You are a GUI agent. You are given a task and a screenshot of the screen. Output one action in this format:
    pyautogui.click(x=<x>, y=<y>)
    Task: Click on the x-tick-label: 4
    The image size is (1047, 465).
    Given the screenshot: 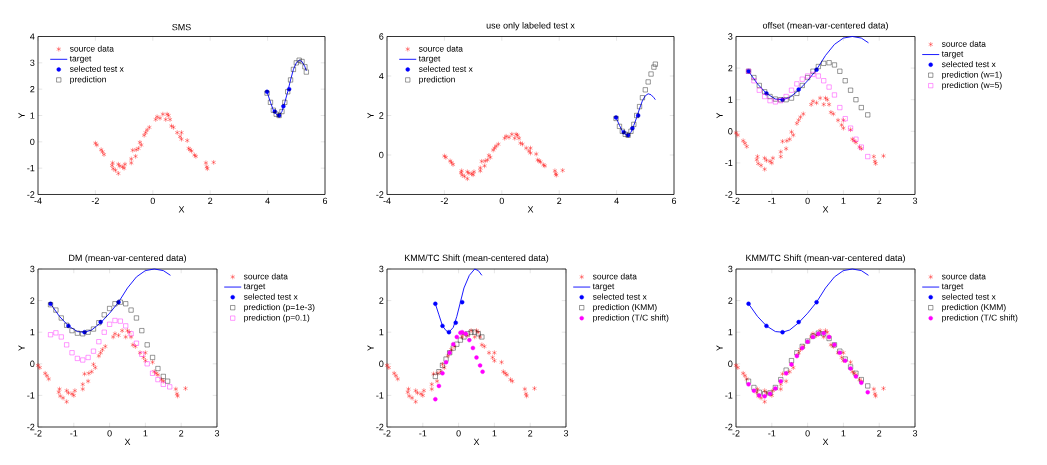 What is the action you would take?
    pyautogui.click(x=267, y=200)
    